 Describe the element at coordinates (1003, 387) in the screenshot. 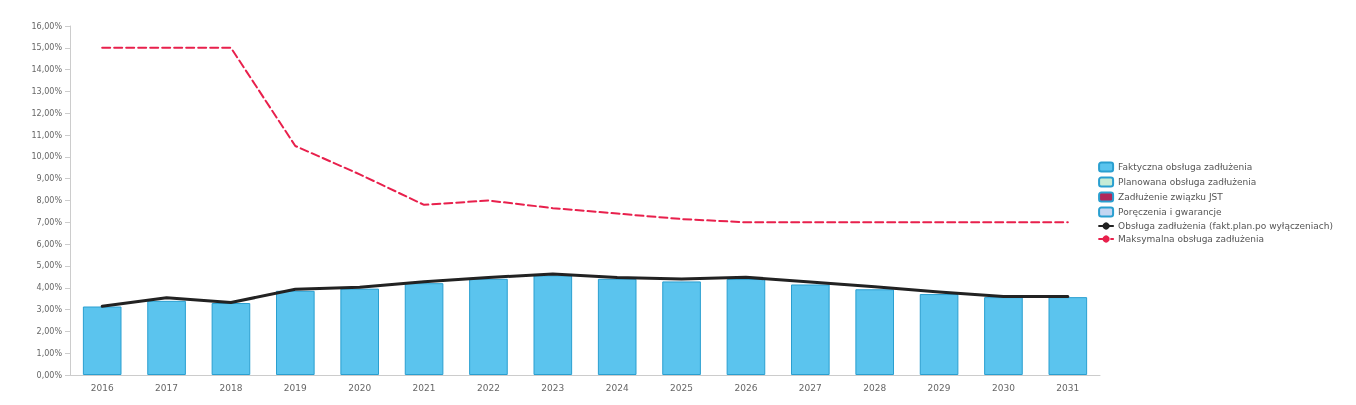

I see `x-tick-label: 2030` at that location.